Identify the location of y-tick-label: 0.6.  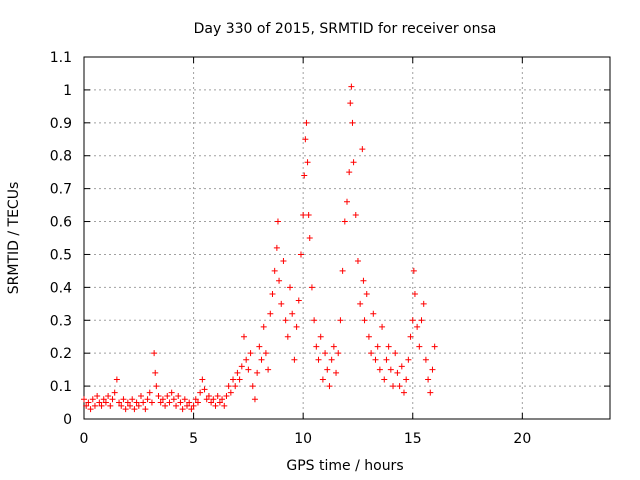
(61, 223).